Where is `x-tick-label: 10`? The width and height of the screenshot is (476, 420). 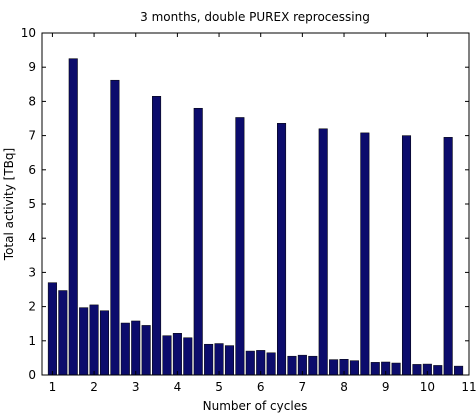 x-tick-label: 10 is located at coordinates (427, 387).